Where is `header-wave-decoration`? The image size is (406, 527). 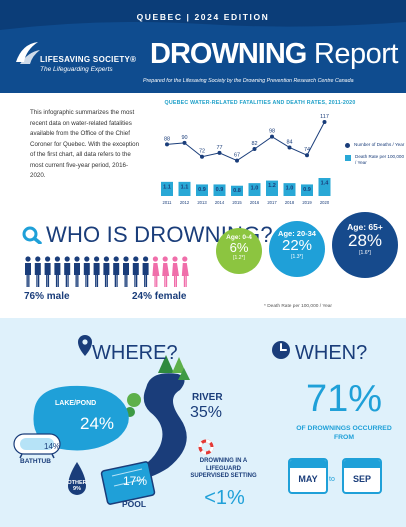
header-wave-decoration is located at coordinates (203, 15).